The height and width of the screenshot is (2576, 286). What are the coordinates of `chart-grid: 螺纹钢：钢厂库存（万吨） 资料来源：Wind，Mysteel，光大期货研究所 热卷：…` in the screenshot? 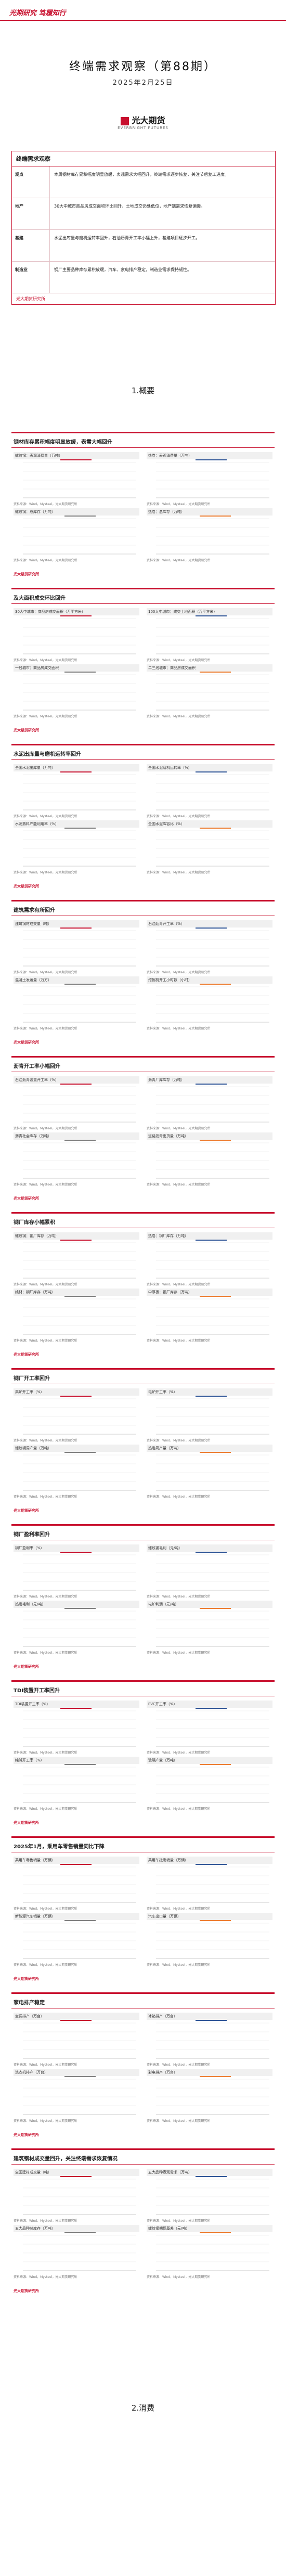 It's located at (143, 1285).